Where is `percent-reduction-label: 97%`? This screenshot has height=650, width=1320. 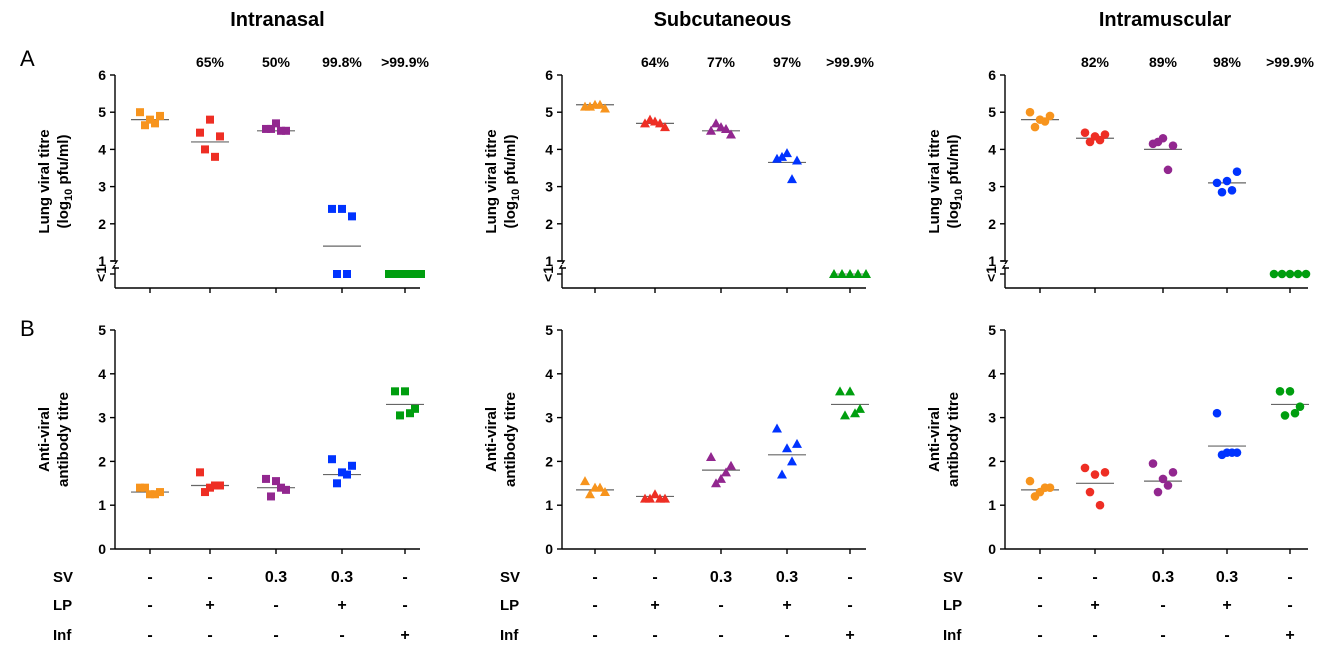
percent-reduction-label: 97% is located at coordinates (787, 62).